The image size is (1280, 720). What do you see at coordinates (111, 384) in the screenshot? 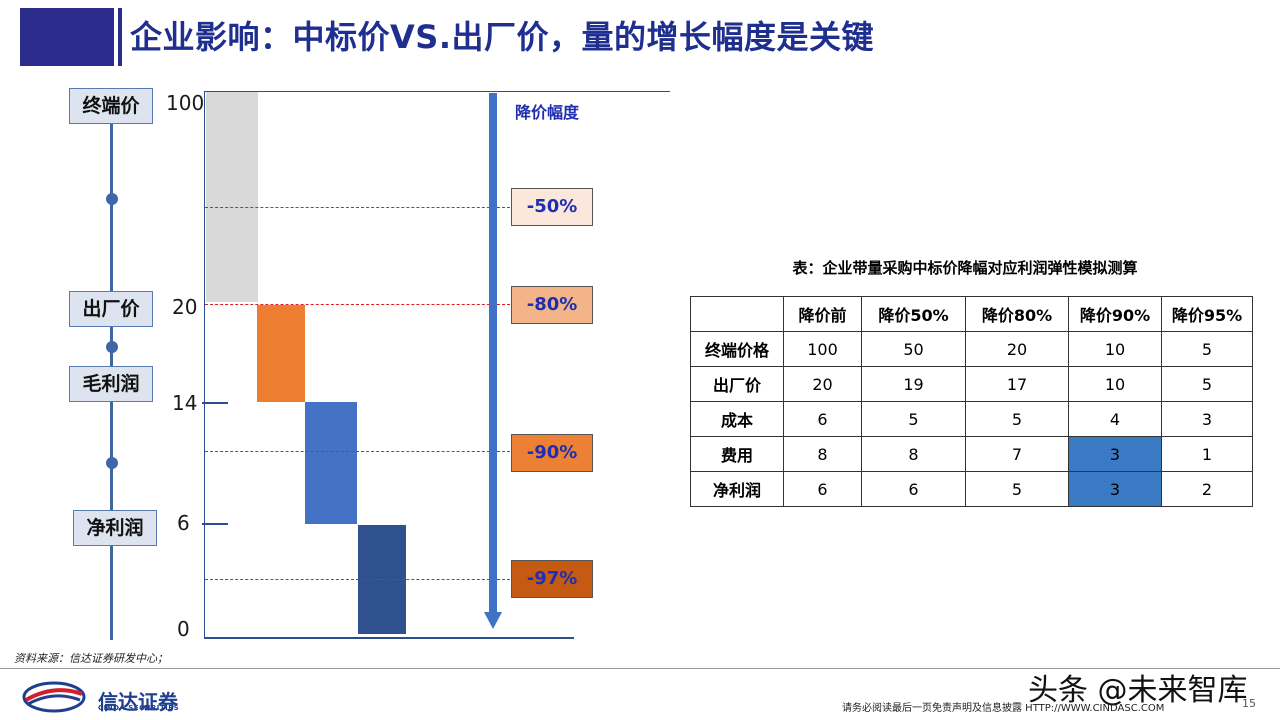
I see `label-gross-profit: 毛利润` at bounding box center [111, 384].